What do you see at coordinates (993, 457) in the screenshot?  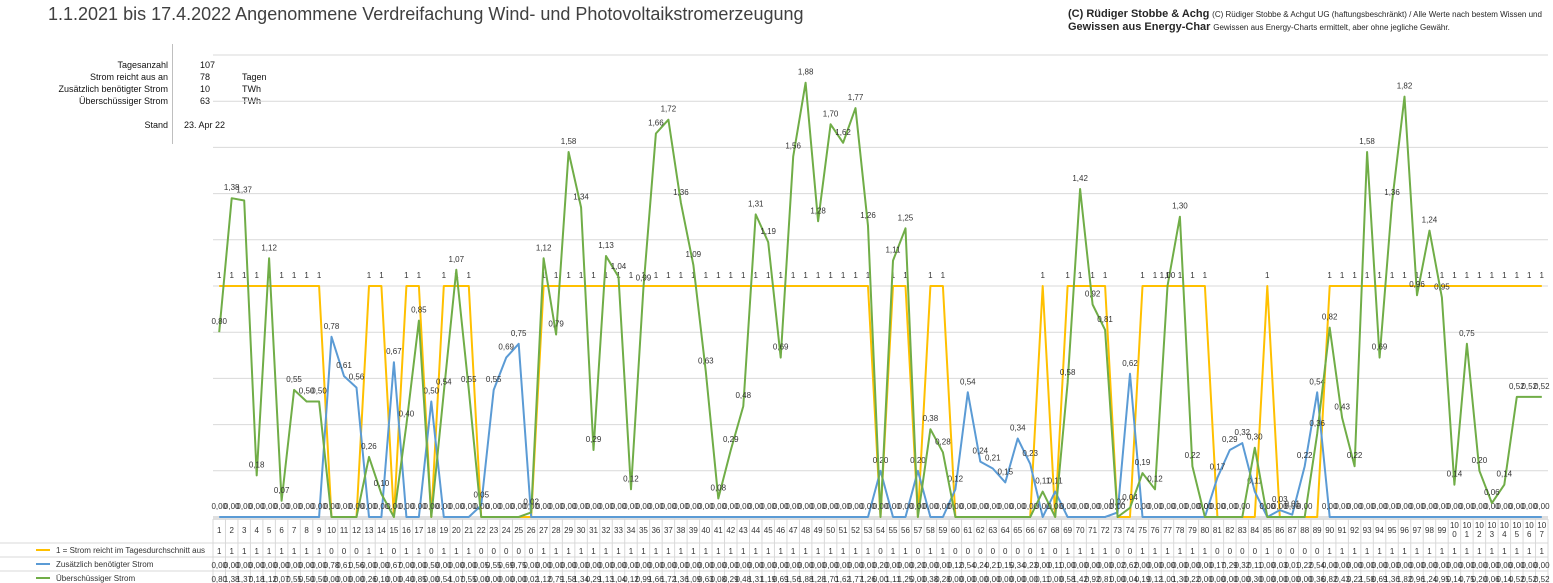 I see `data-label: 0,21` at bounding box center [993, 457].